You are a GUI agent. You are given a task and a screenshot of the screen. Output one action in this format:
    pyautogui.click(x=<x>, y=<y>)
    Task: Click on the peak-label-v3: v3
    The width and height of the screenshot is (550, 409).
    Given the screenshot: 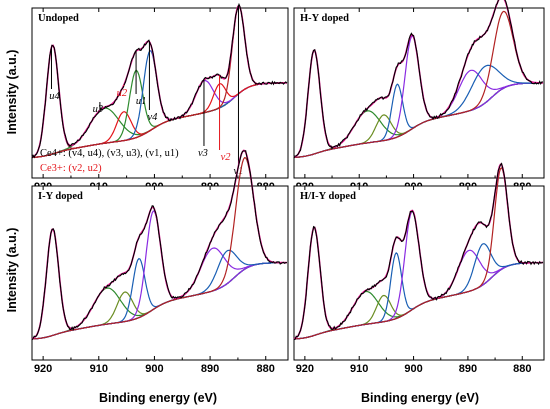 What is the action you would take?
    pyautogui.click(x=203, y=153)
    